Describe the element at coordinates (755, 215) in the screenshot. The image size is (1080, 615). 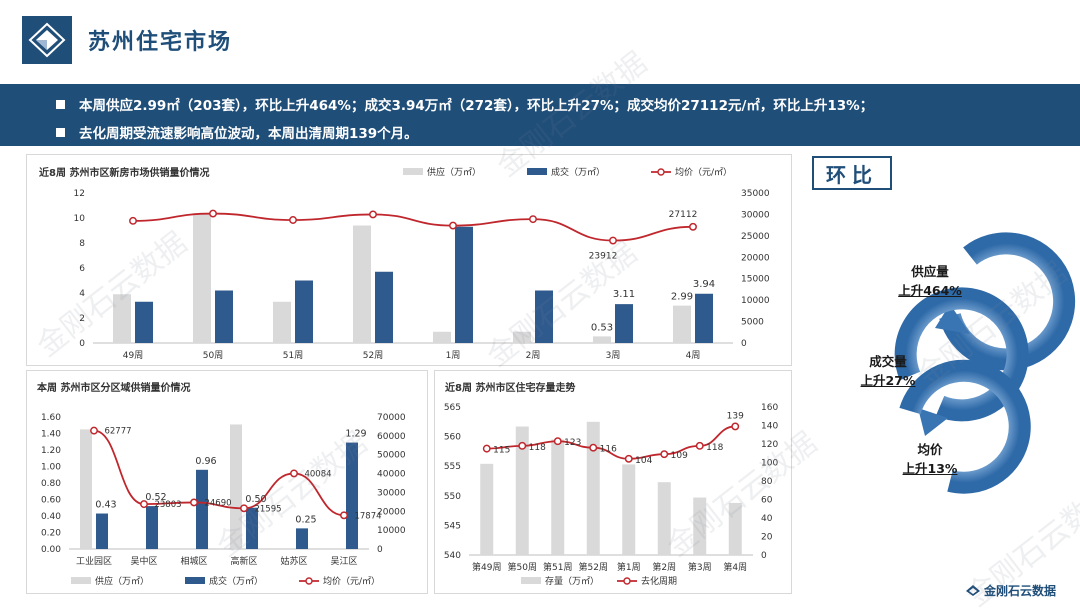
I see `y-right-tick-label: 30000` at that location.